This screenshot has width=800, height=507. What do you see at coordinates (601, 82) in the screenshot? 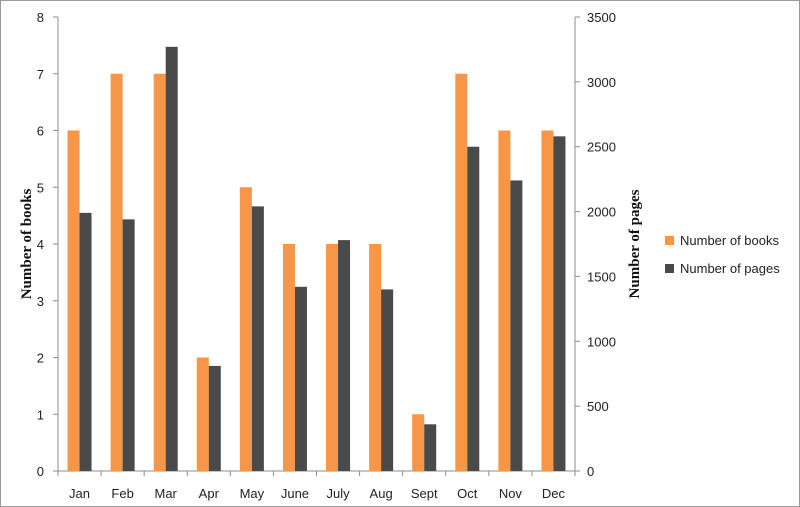
I see `y-right-tick-label: 3000` at bounding box center [601, 82].